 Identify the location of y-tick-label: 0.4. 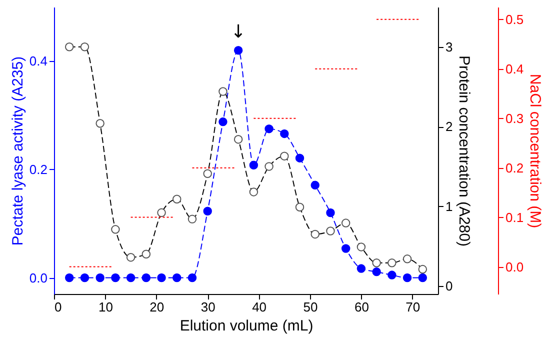
(38, 61).